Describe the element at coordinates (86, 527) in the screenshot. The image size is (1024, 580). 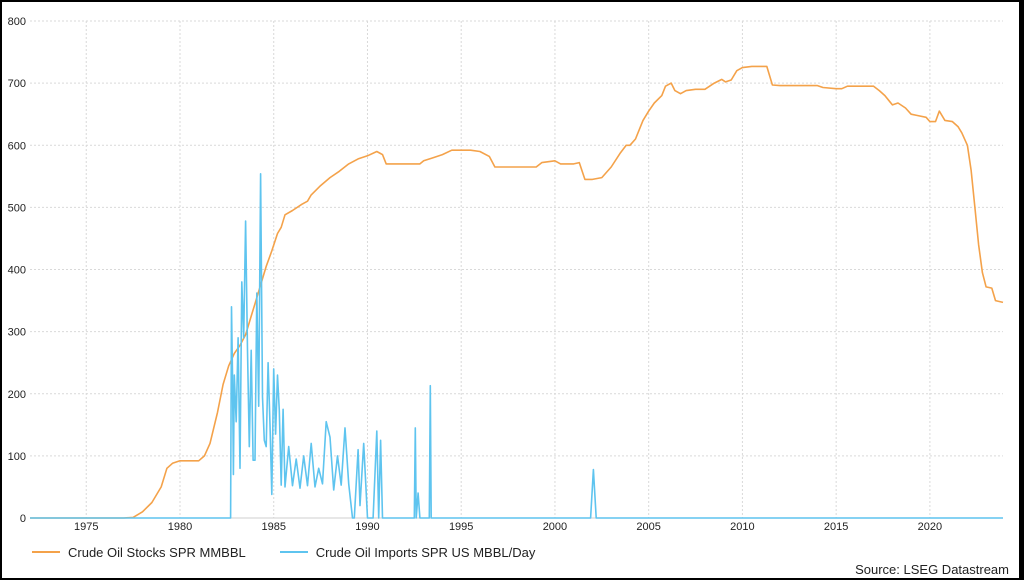
I see `x-tick-label: 1975` at that location.